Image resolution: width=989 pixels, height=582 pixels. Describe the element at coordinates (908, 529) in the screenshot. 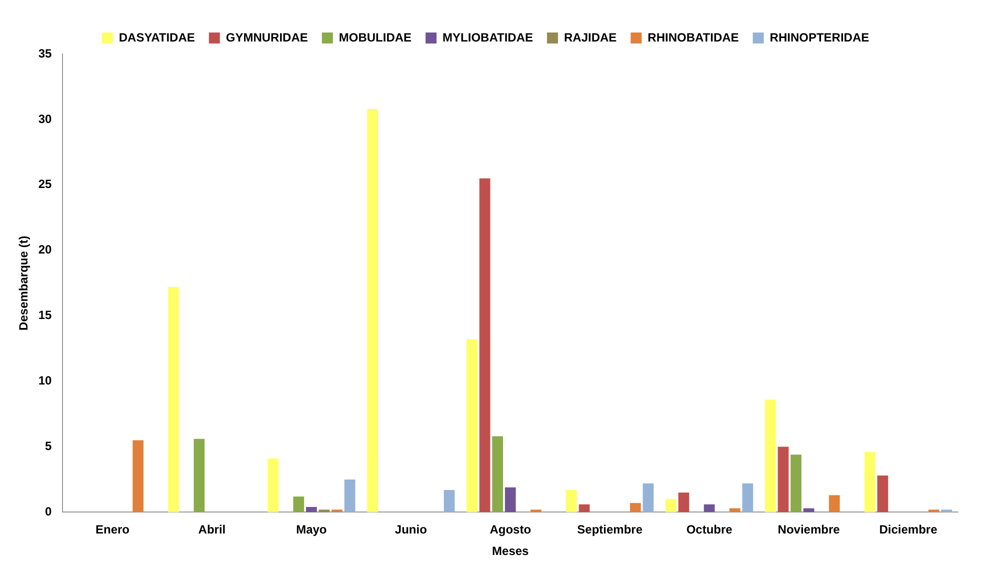

I see `x-tick-label: Diciembre` at that location.